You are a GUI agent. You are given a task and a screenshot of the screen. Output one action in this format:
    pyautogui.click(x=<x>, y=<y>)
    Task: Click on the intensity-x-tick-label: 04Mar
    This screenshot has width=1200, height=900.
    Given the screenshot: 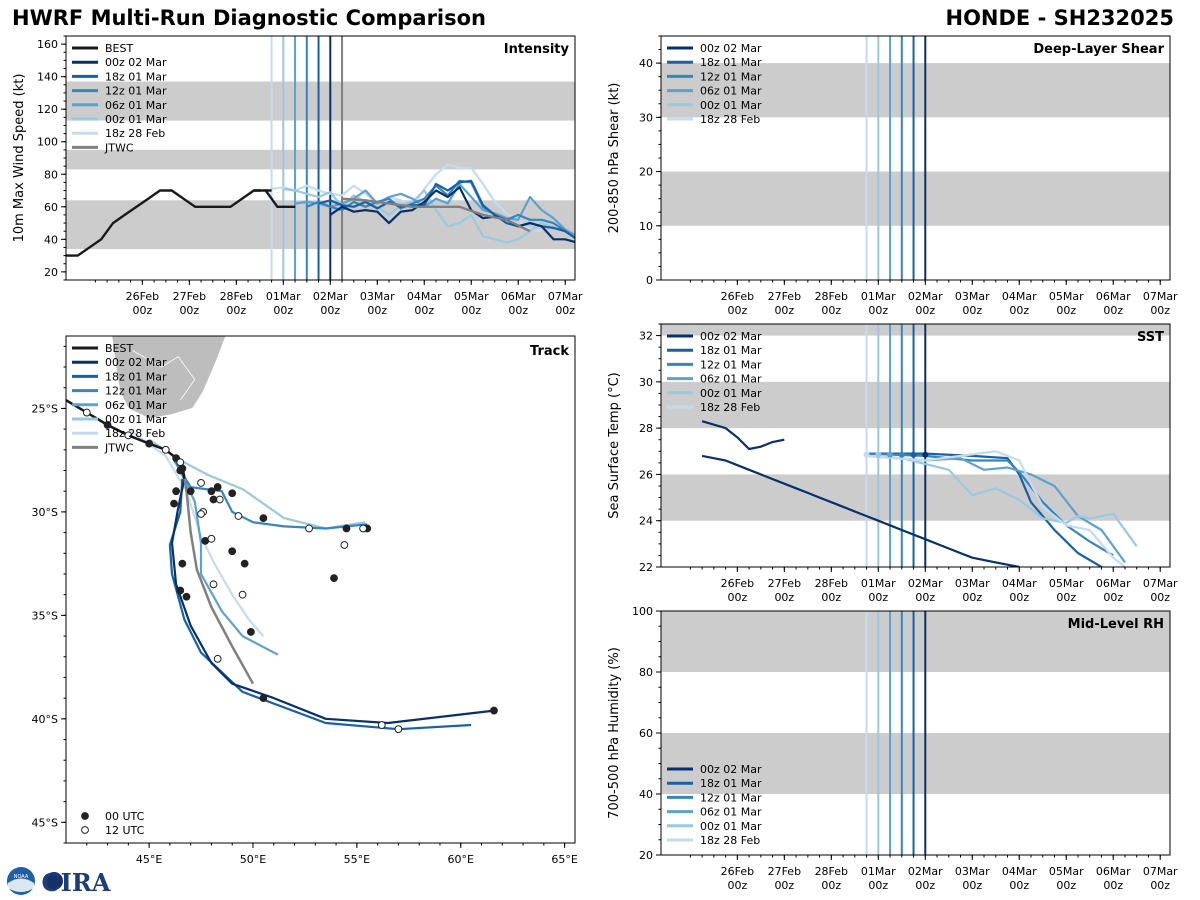 What is the action you would take?
    pyautogui.click(x=424, y=296)
    